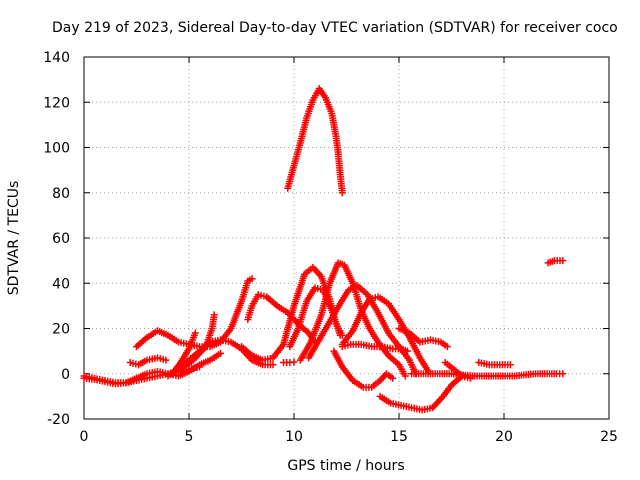 This screenshot has height=480, width=640. What do you see at coordinates (315, 141) in the screenshot?
I see `series-arc-peak` at bounding box center [315, 141].